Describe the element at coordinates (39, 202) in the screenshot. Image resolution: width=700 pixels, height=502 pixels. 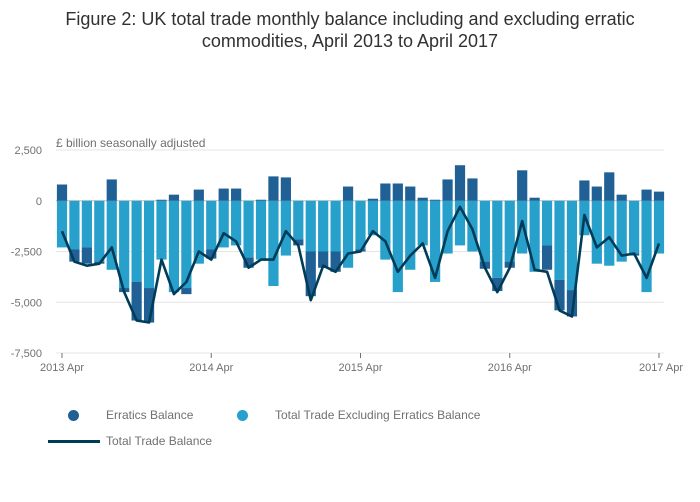
I see `y-tick-label: 0` at that location.